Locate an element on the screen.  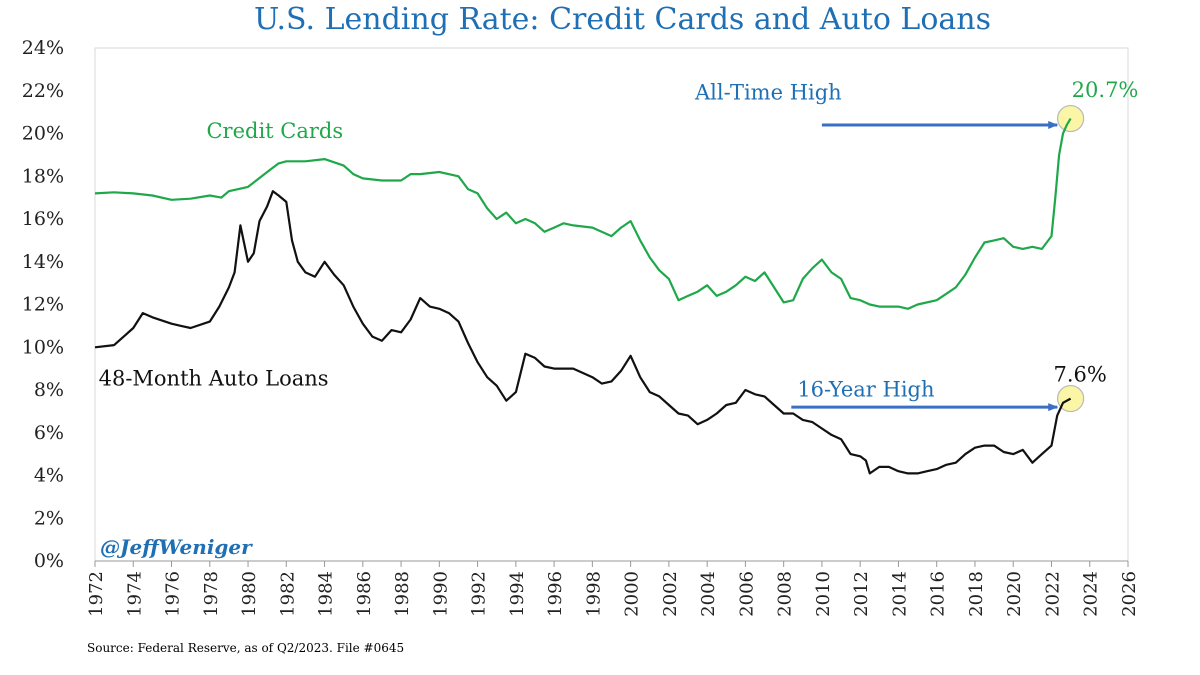
x-tick-label: 1978 is located at coordinates (211, 594).